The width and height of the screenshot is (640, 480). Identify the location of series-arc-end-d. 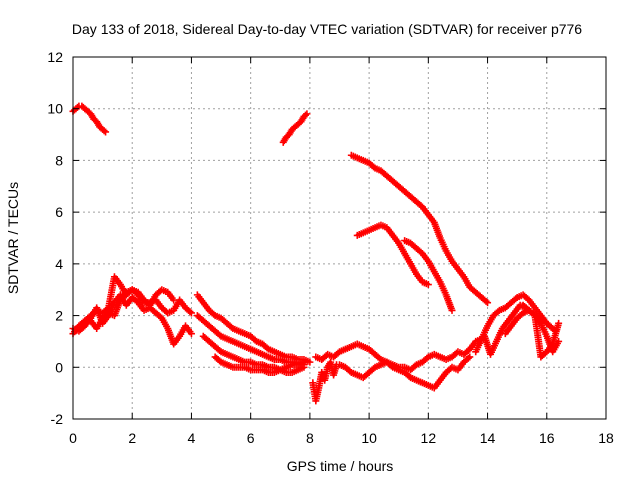
(541, 331).